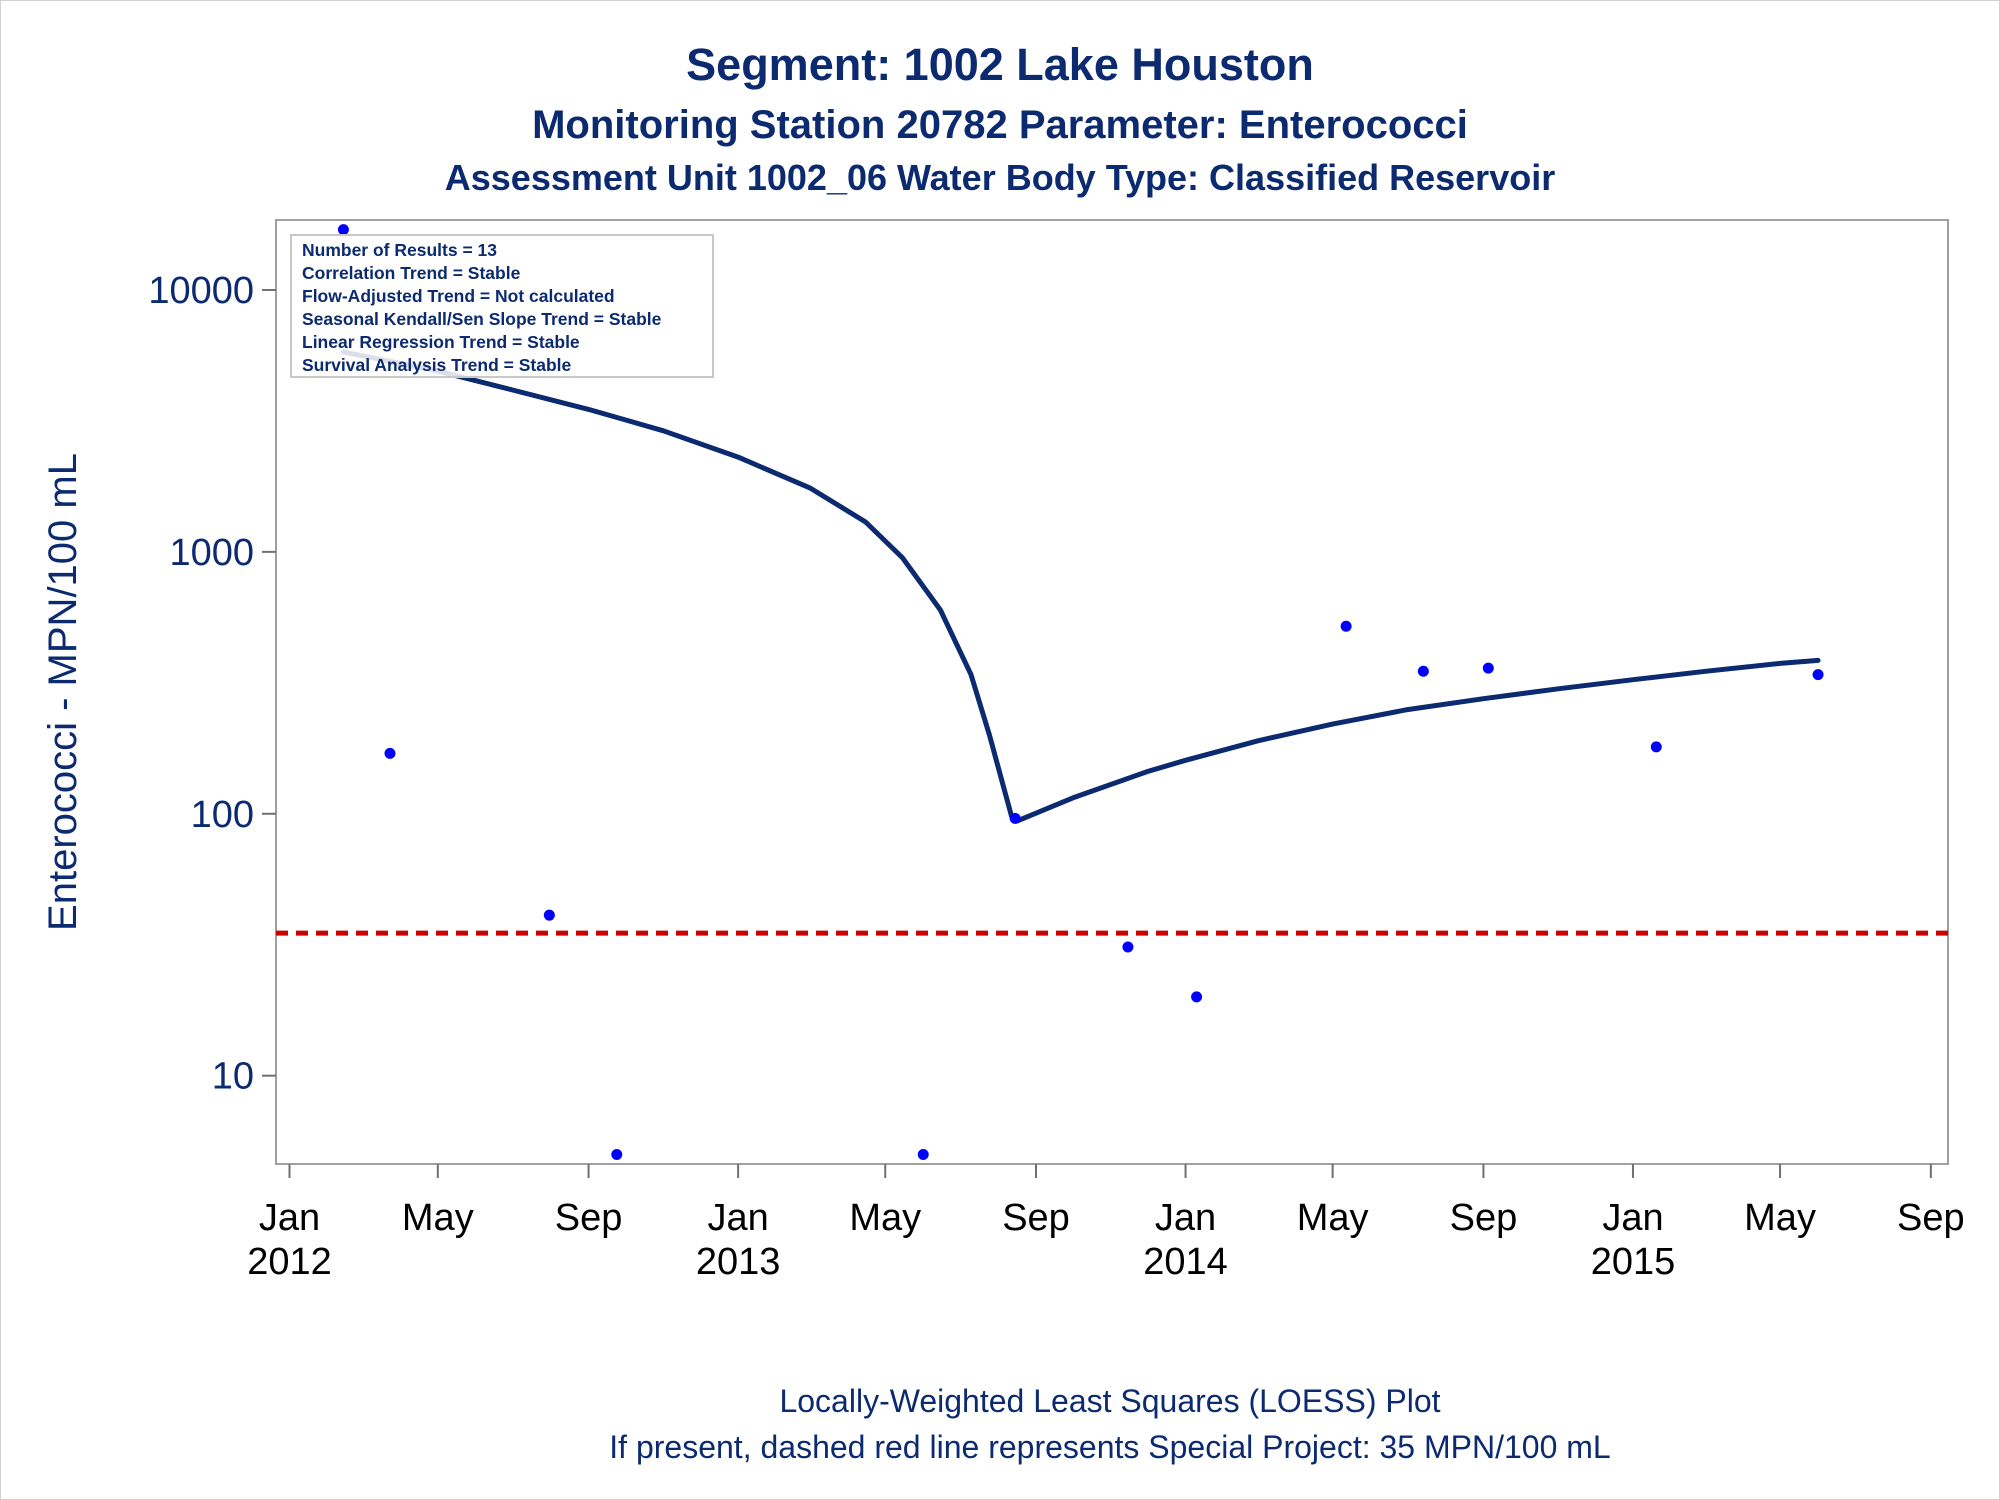 The width and height of the screenshot is (2000, 1500). Describe the element at coordinates (212, 684) in the screenshot. I see `y-axis: 10 100 1000 10000` at that location.